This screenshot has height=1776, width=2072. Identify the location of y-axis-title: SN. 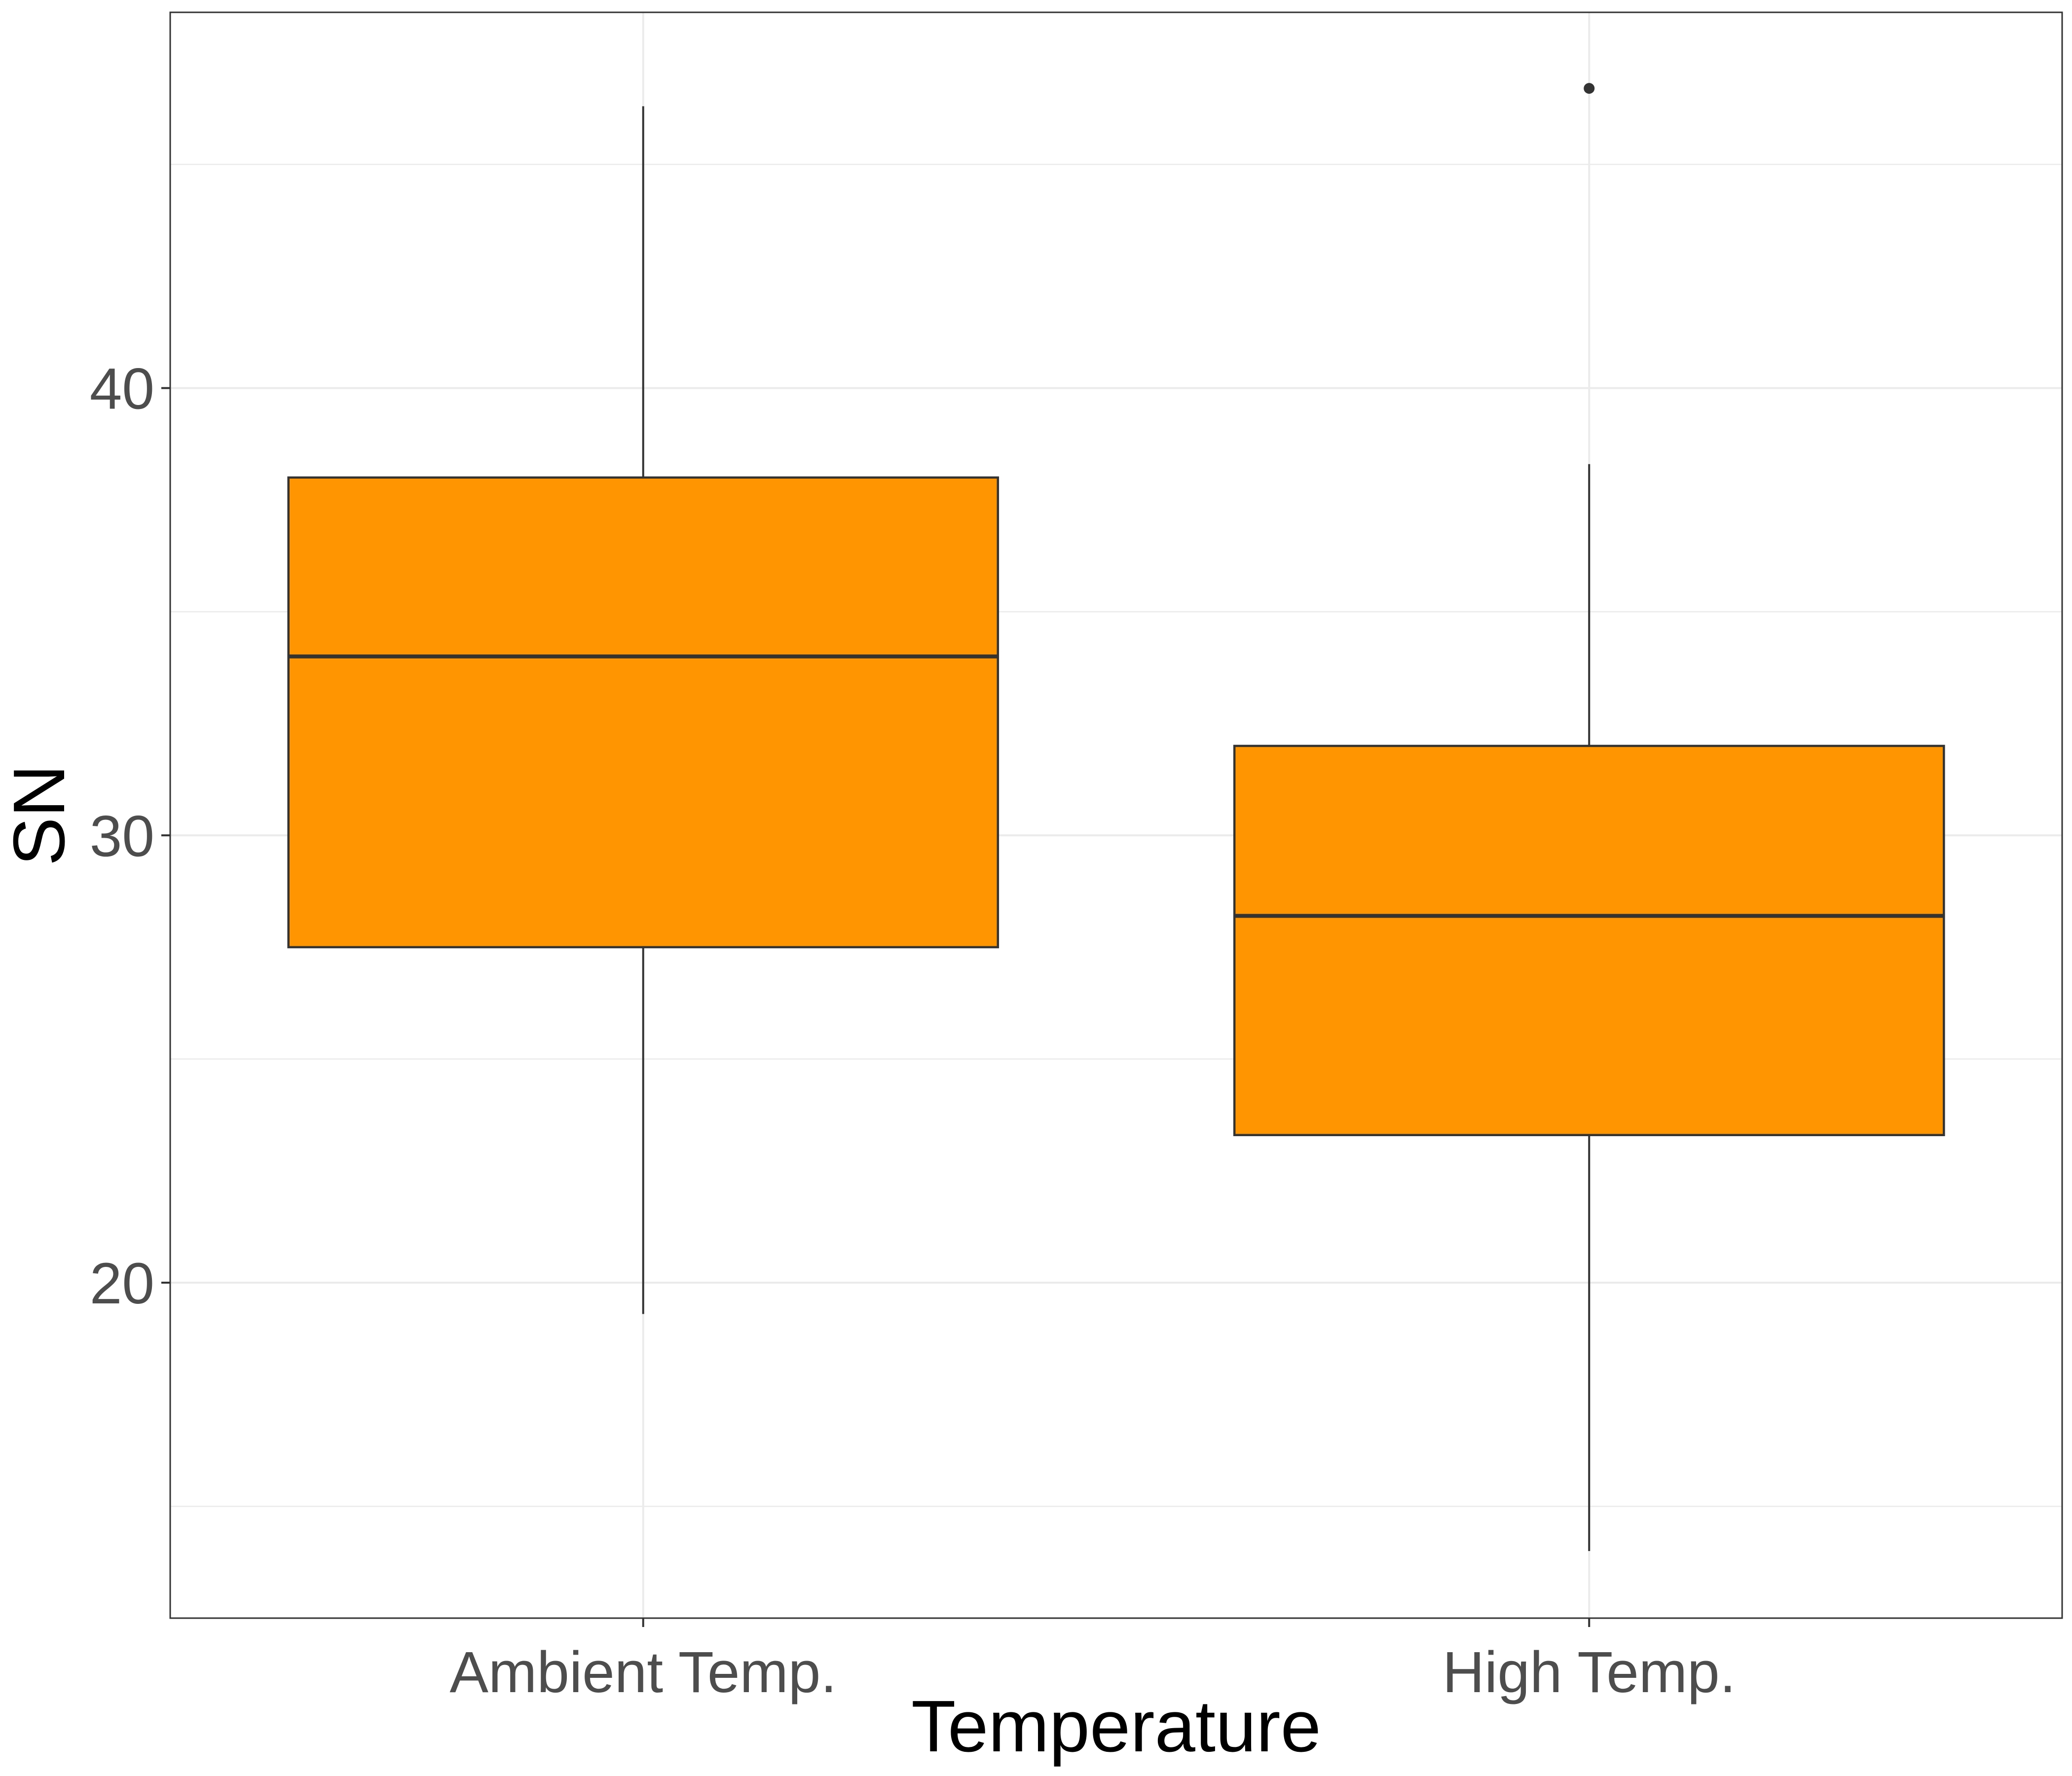
(40, 816).